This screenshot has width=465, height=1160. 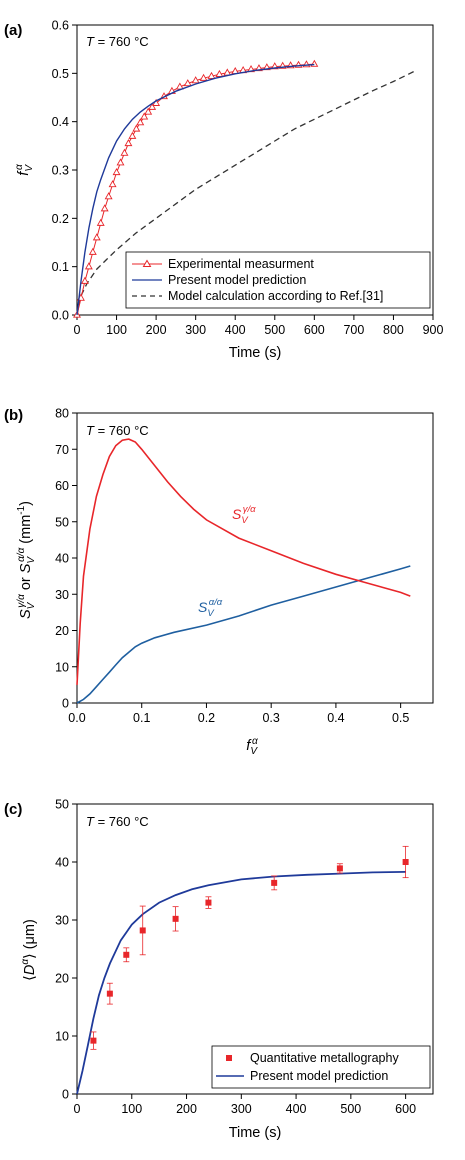 What do you see at coordinates (24, 170) in the screenshot?
I see `panel-a-y-axis-label: fVα` at bounding box center [24, 170].